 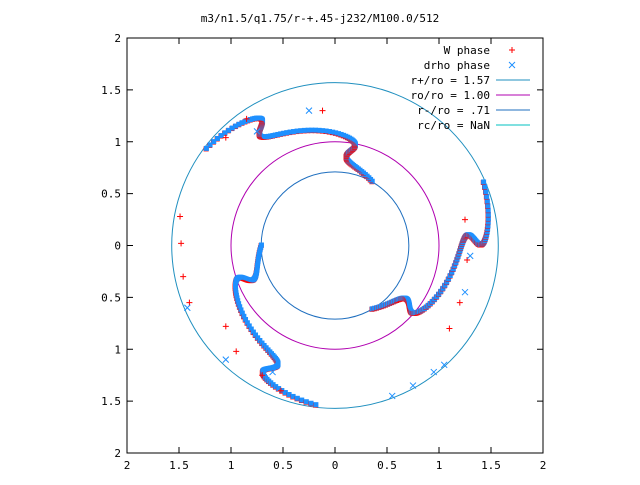 I want to click on legend-label: drho phase, so click(x=457, y=65).